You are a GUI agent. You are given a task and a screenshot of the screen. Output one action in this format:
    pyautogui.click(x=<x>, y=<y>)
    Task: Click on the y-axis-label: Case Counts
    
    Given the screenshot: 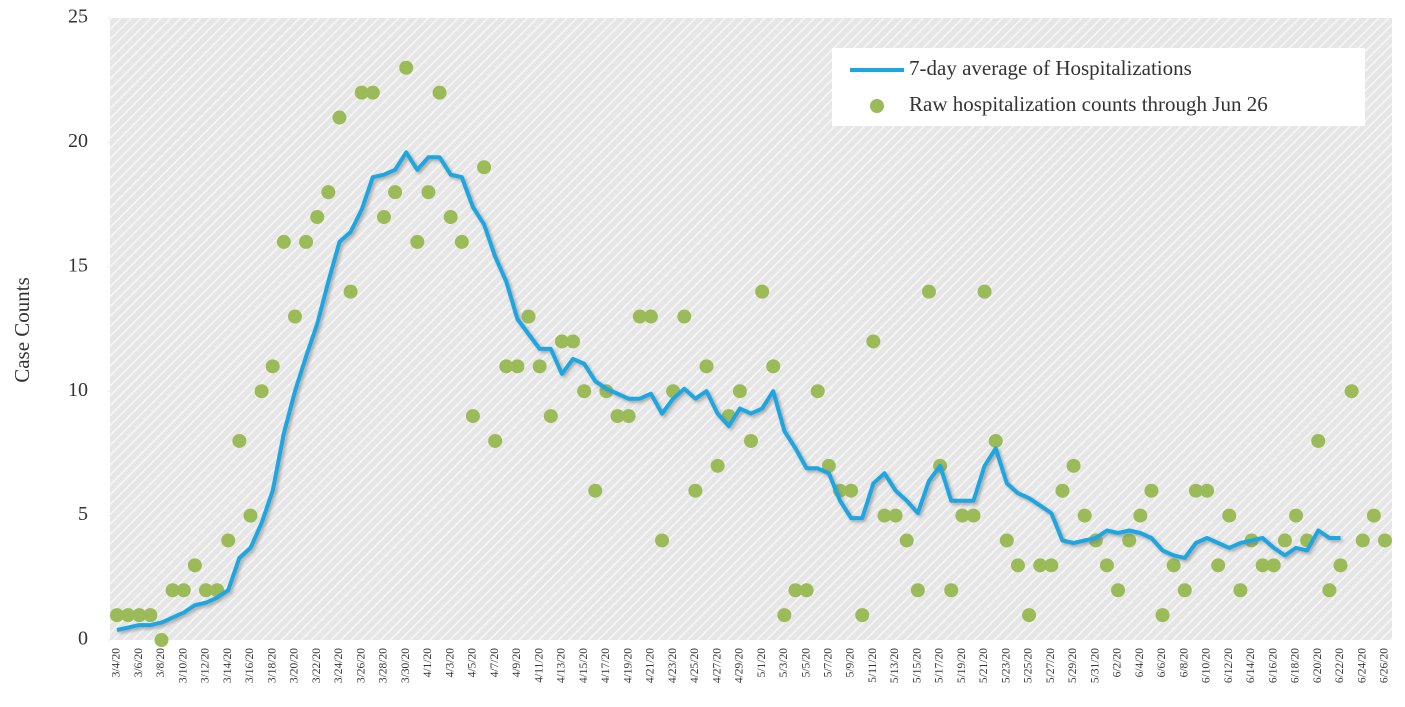 What is the action you would take?
    pyautogui.click(x=22, y=330)
    